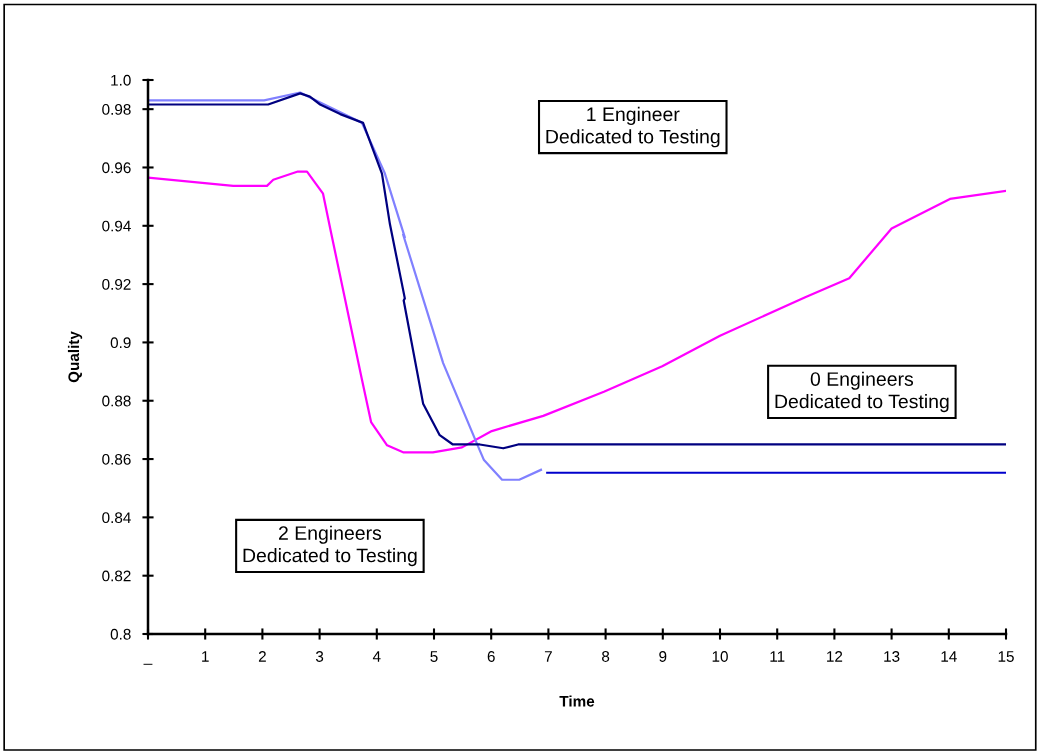 The height and width of the screenshot is (753, 1042). What do you see at coordinates (548, 656) in the screenshot?
I see `x-tick-label: 7` at bounding box center [548, 656].